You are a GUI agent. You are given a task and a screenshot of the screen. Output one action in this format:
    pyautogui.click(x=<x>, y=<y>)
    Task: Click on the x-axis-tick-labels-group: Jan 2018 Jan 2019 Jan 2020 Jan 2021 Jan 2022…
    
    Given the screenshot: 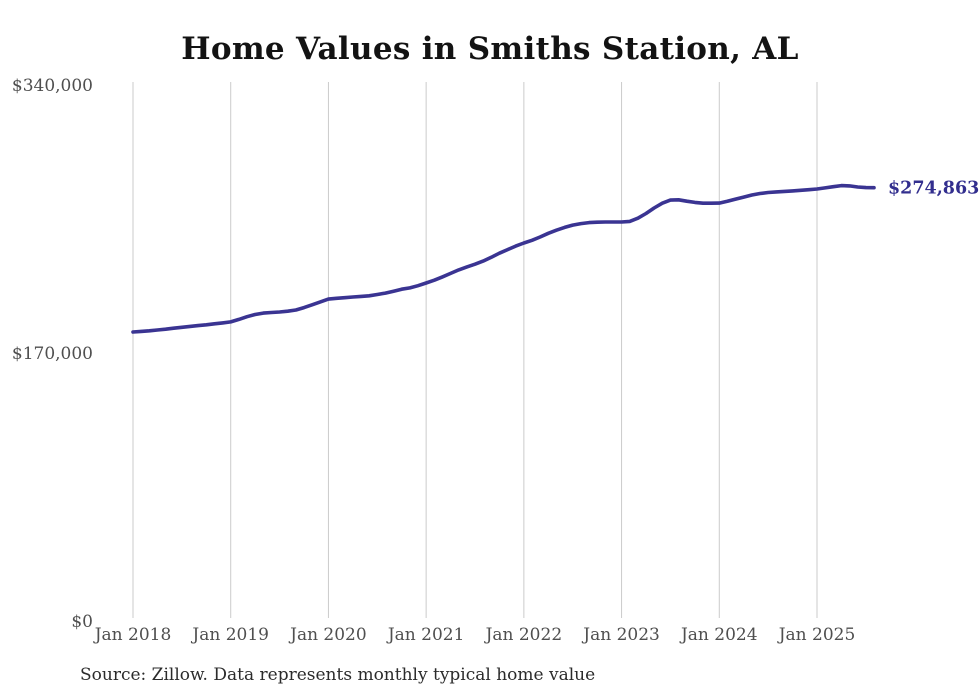 What is the action you would take?
    pyautogui.click(x=474, y=635)
    